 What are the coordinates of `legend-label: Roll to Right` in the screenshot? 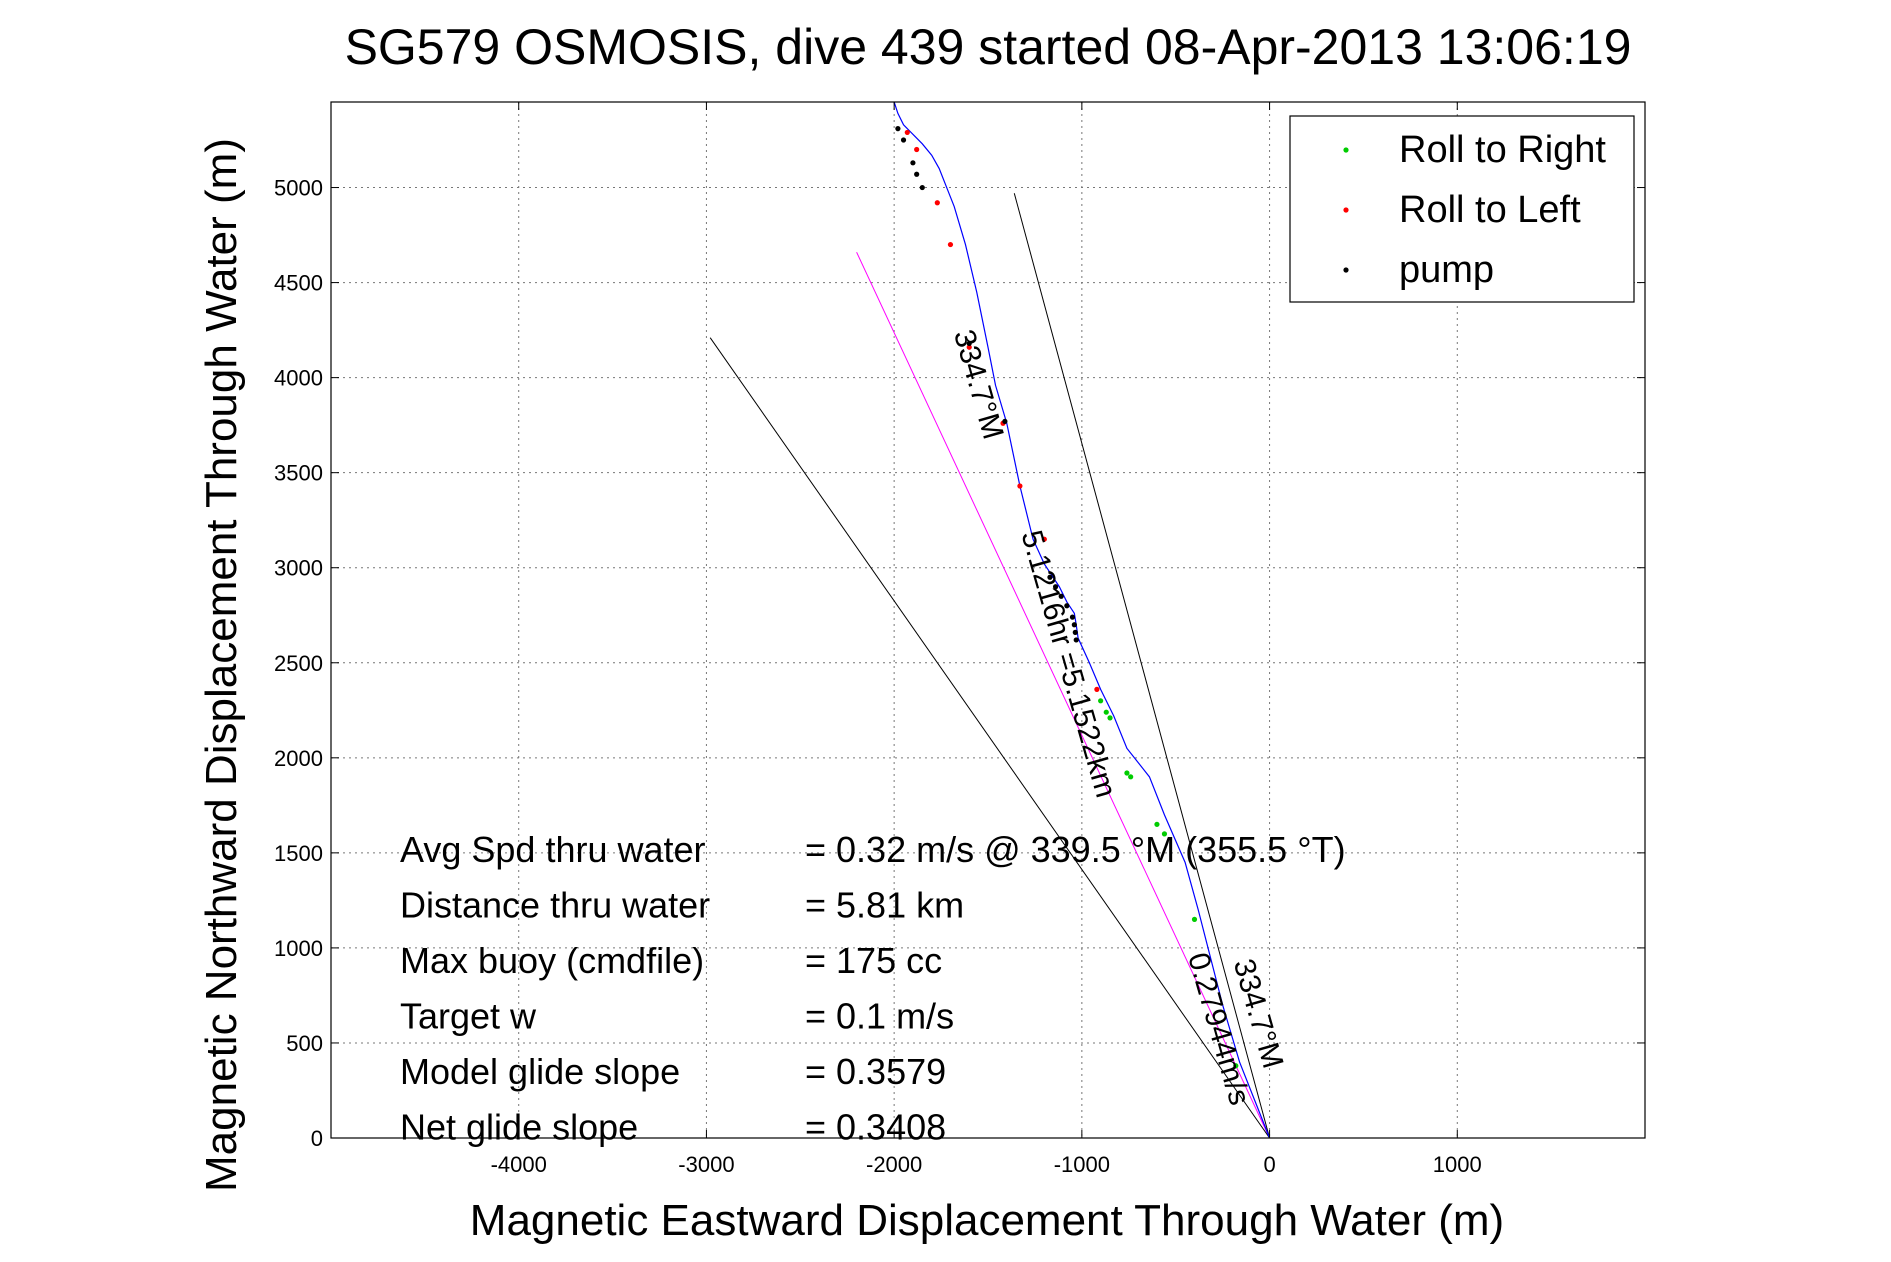 It's located at (1502, 150).